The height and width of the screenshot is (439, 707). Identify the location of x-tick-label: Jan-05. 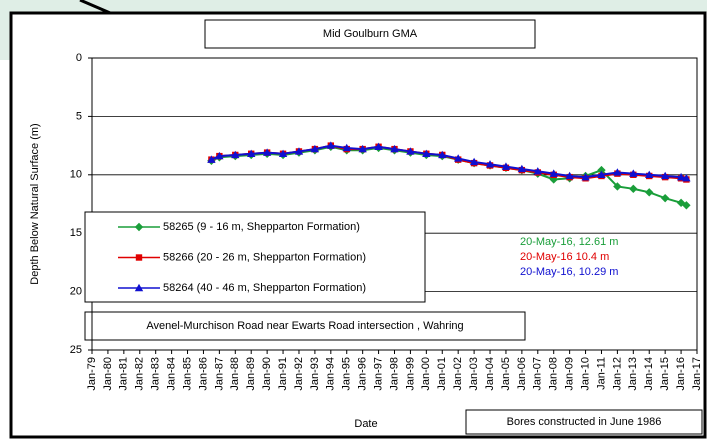
(506, 374).